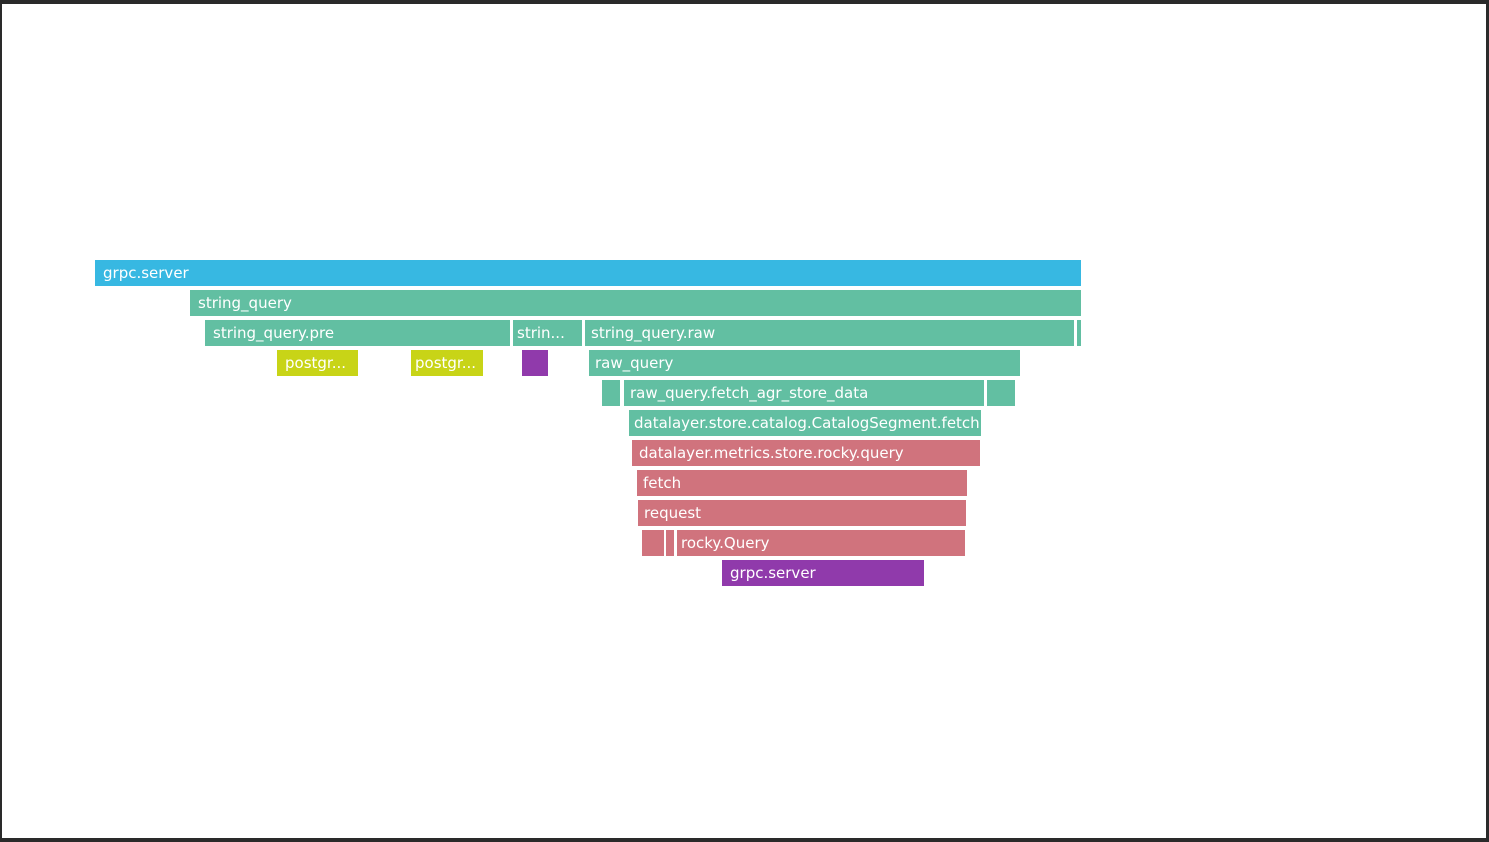  What do you see at coordinates (1079, 333) in the screenshot?
I see `span-string-query-small` at bounding box center [1079, 333].